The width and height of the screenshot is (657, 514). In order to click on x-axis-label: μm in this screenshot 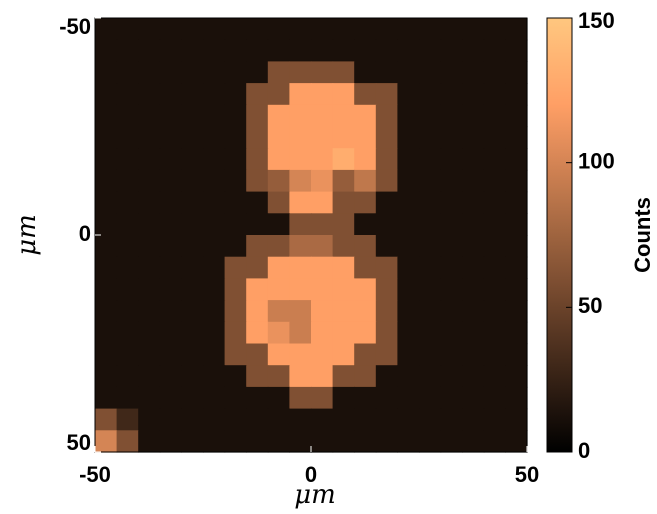, I will do `click(315, 495)`.